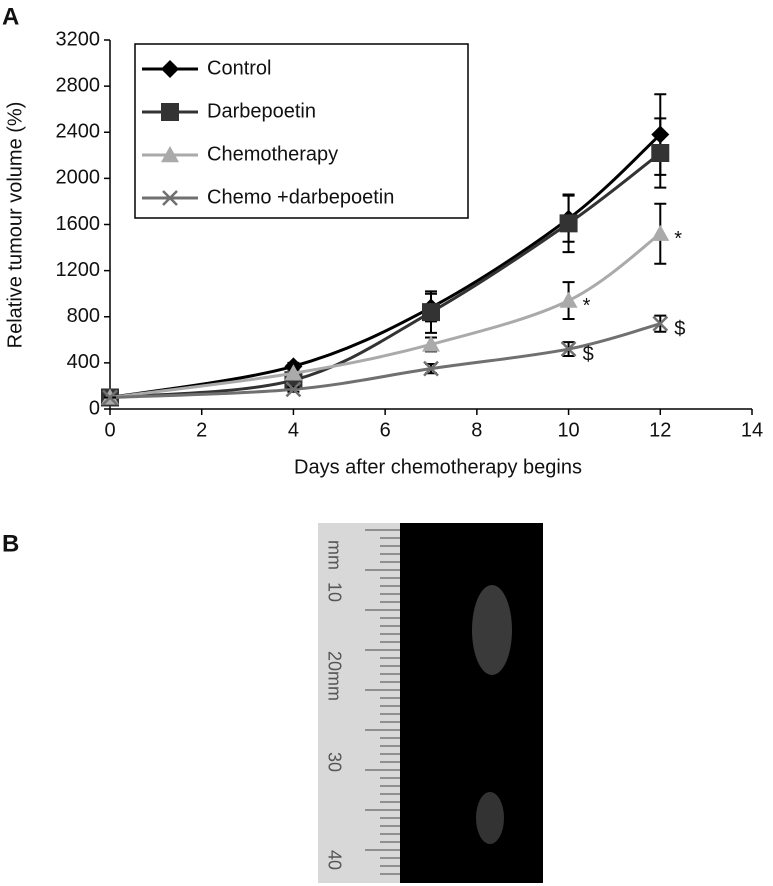  What do you see at coordinates (385, 430) in the screenshot?
I see `x-tick-label: 6` at bounding box center [385, 430].